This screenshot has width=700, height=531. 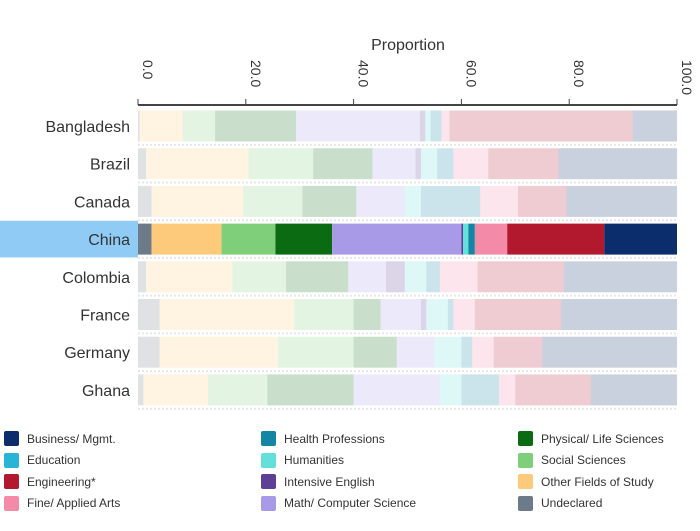 I want to click on legend-item: Math/ Computer Science, so click(x=389, y=504).